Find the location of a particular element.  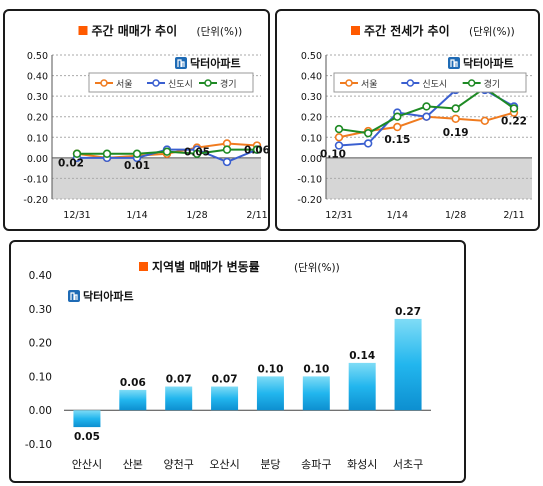

sale-ytick-label: 0.40 is located at coordinates (37, 77).